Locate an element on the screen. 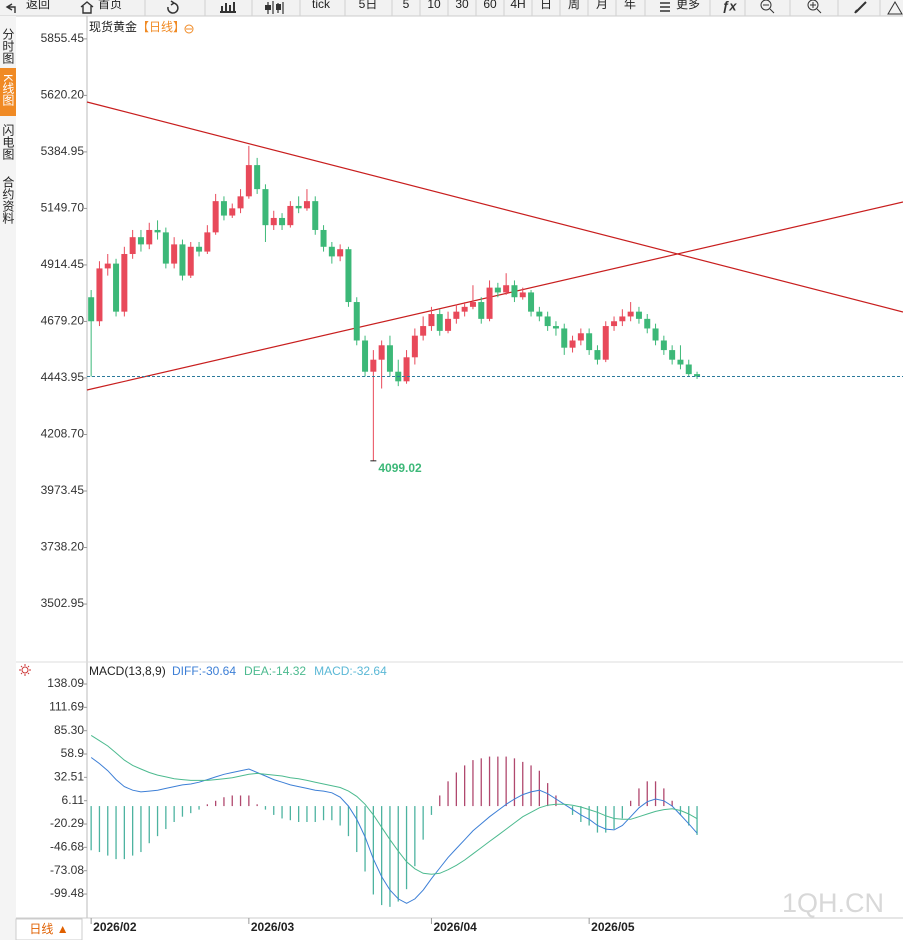 The width and height of the screenshot is (903, 940). toolbar-item: 返回 is located at coordinates (38, 5).